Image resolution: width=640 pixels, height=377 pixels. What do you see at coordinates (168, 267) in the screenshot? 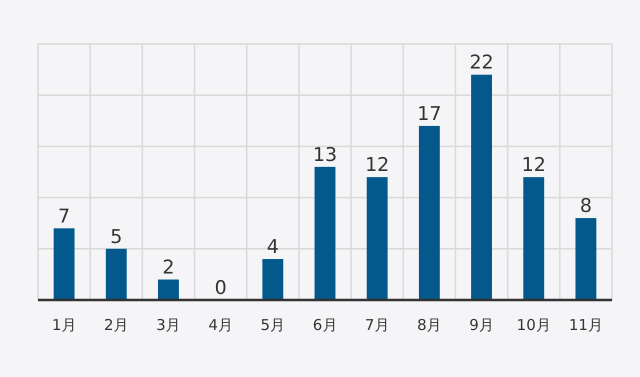
I see `data-label: 2` at bounding box center [168, 267].